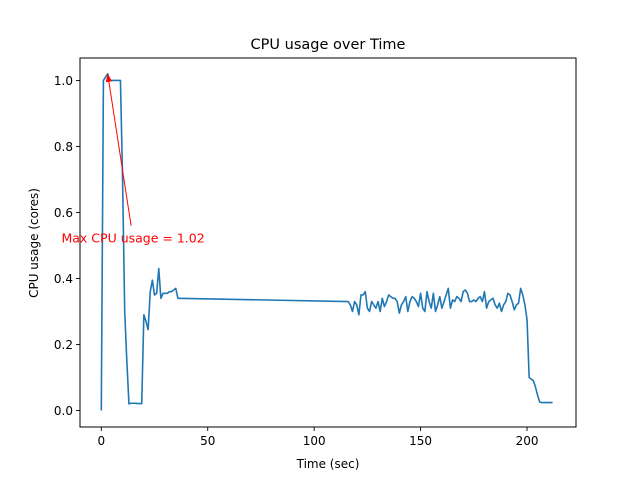  Describe the element at coordinates (63, 411) in the screenshot. I see `y-tick-label-0: 0.0` at that location.